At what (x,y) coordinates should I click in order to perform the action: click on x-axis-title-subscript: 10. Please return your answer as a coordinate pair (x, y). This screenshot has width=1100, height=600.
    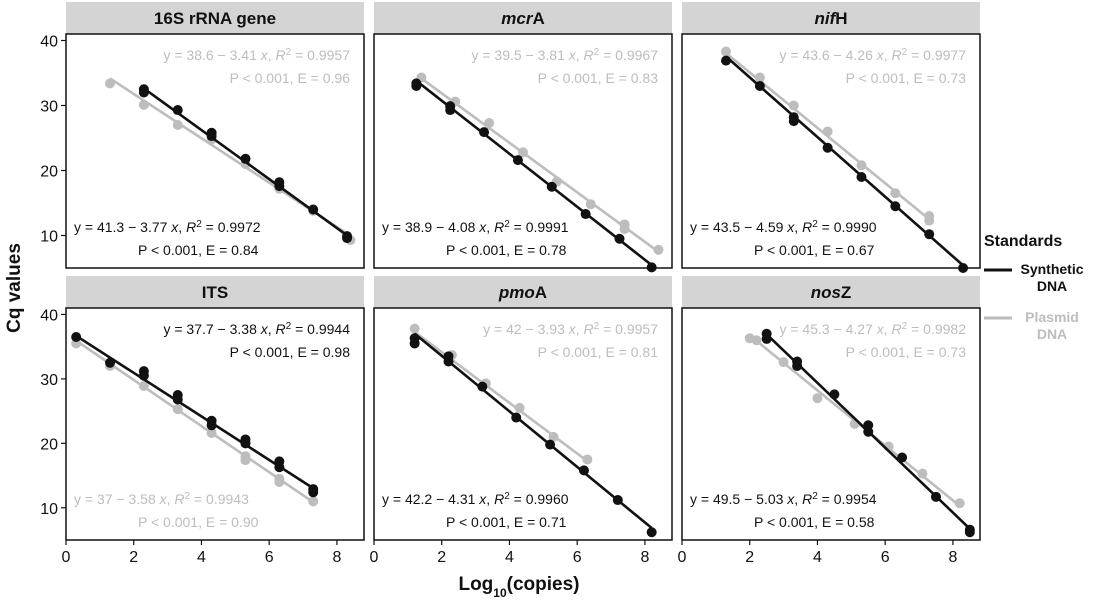
    Looking at the image, I should click on (500, 593).